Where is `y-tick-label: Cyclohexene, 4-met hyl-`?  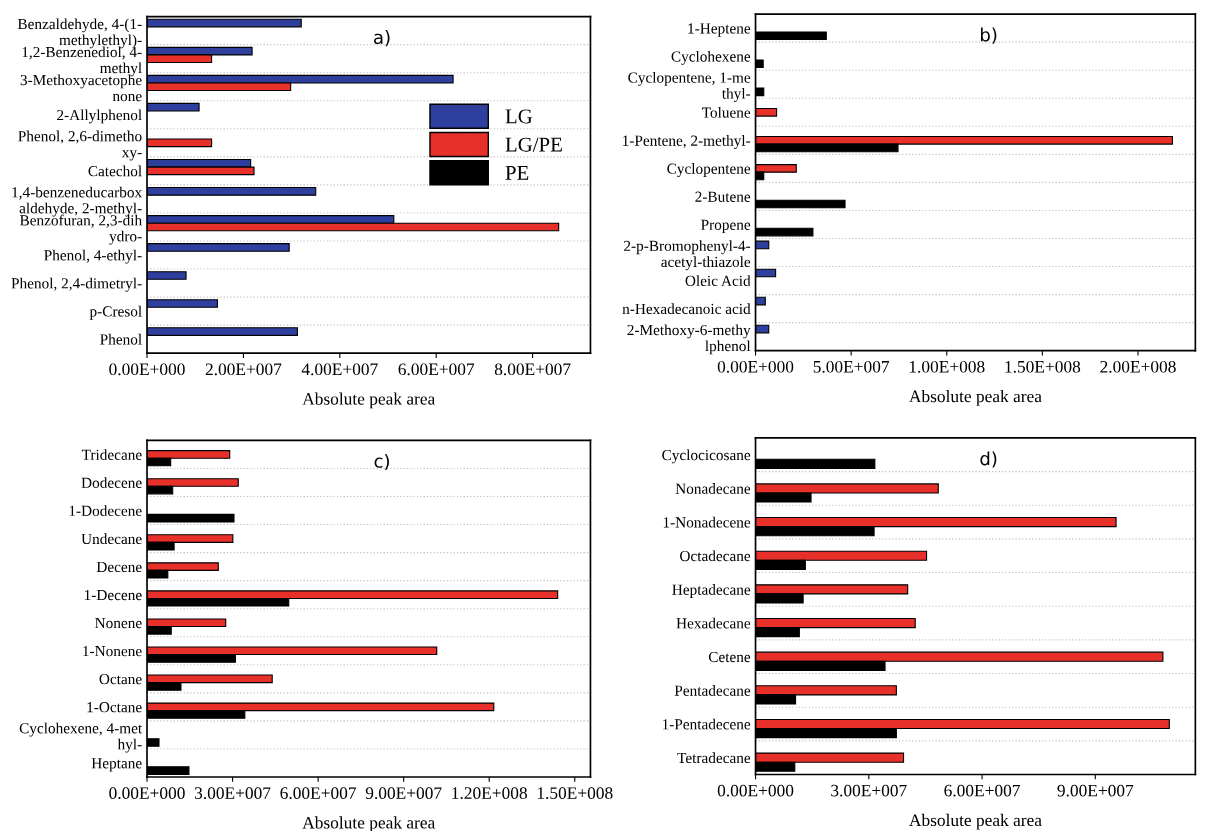 y-tick-label: Cyclohexene, 4-met hyl- is located at coordinates (81, 737).